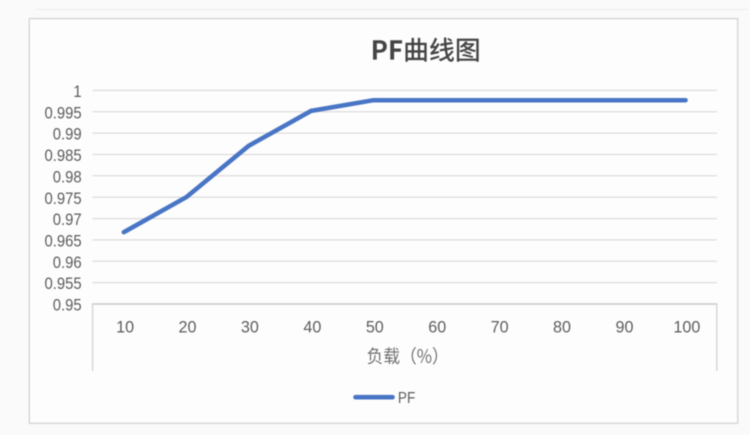 This screenshot has height=435, width=750. Describe the element at coordinates (67, 306) in the screenshot. I see `svg-text: 0.95` at that location.